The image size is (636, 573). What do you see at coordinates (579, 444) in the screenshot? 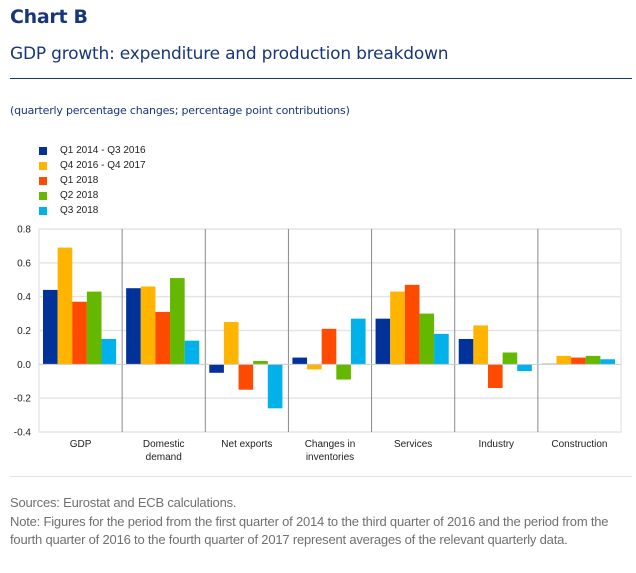
I see `x-tick-label: Construction` at bounding box center [579, 444].